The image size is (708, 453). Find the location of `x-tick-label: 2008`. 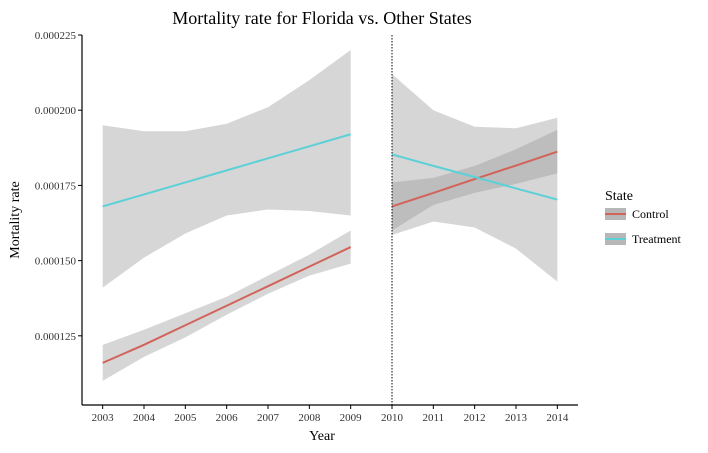

x-tick-label: 2008 is located at coordinates (309, 418).